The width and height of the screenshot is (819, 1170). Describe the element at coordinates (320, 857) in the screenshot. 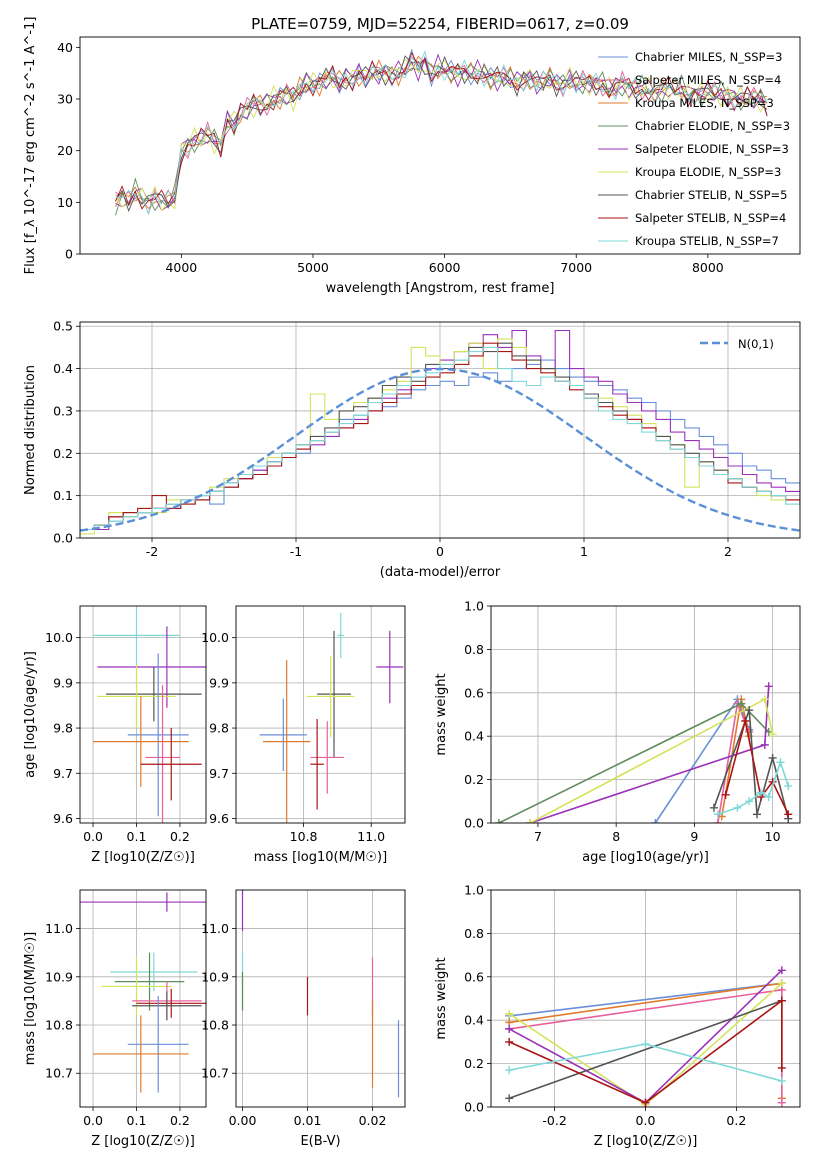

I see `x-axis-label: mass [log10(M/M☉)]` at that location.